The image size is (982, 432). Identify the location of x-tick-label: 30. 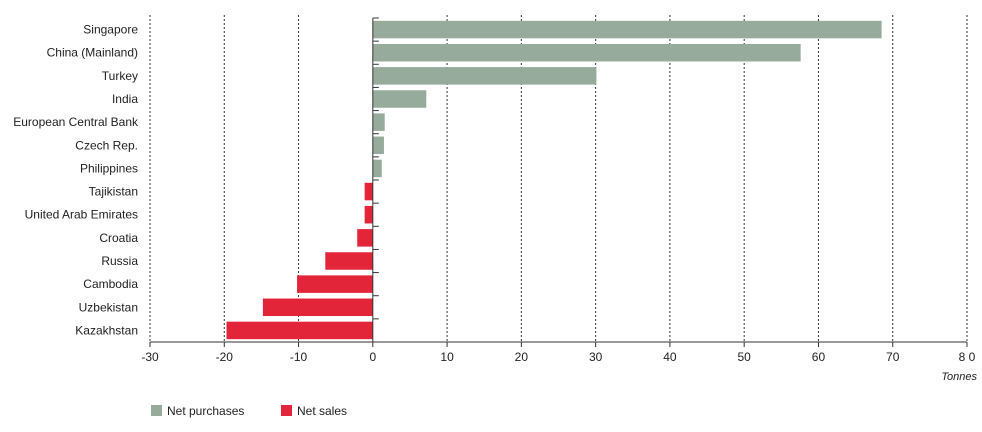
(596, 357).